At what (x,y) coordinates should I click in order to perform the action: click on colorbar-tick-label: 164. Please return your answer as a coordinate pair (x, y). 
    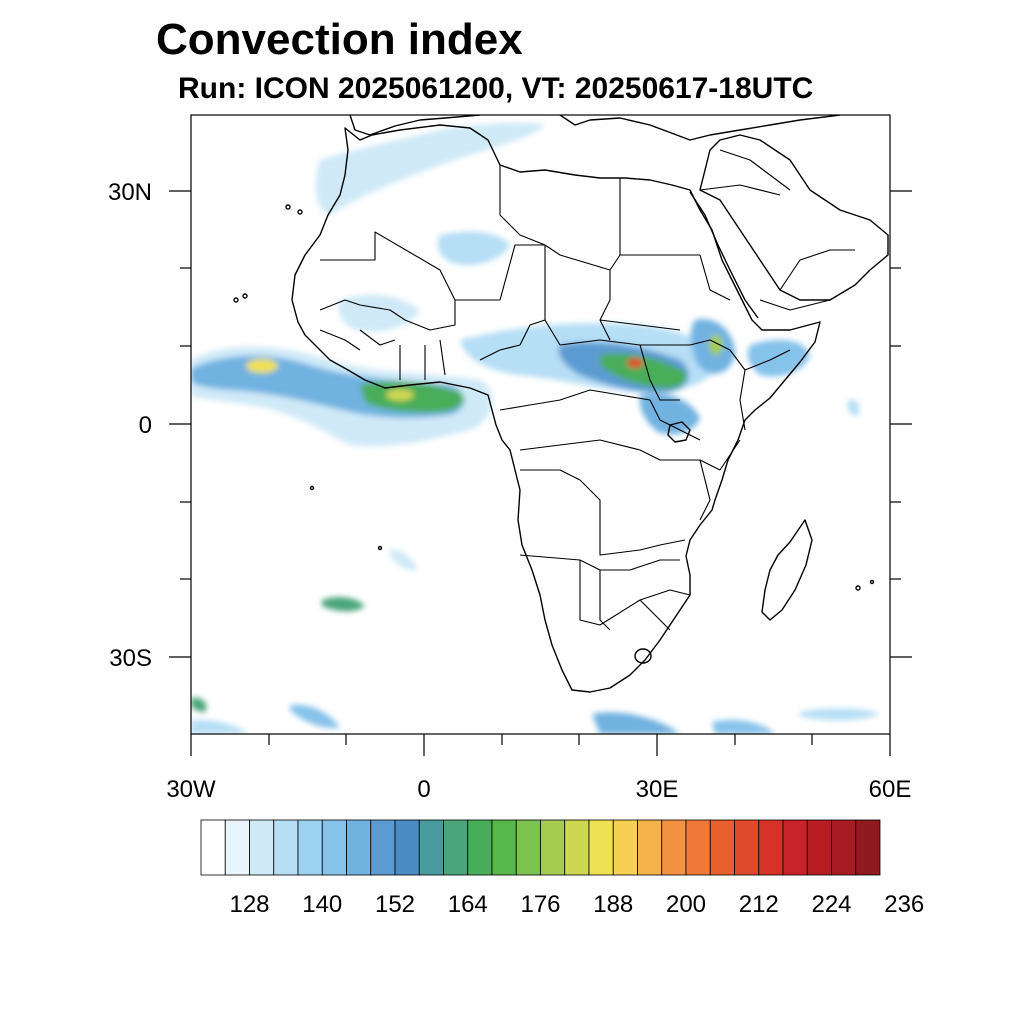
    Looking at the image, I should click on (468, 904).